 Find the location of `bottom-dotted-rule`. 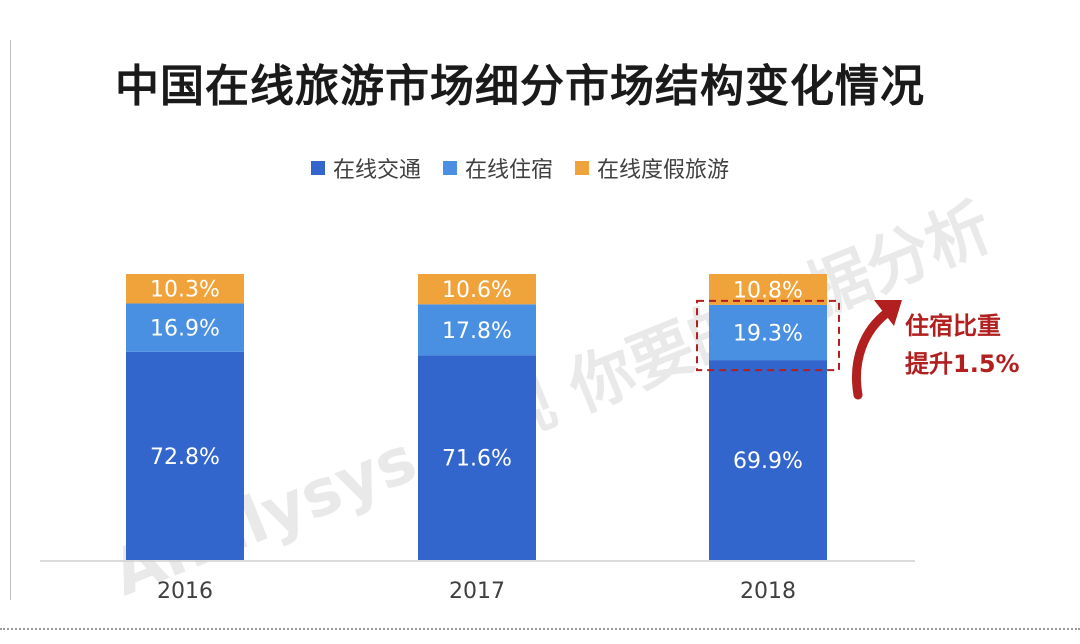

bottom-dotted-rule is located at coordinates (540, 629).